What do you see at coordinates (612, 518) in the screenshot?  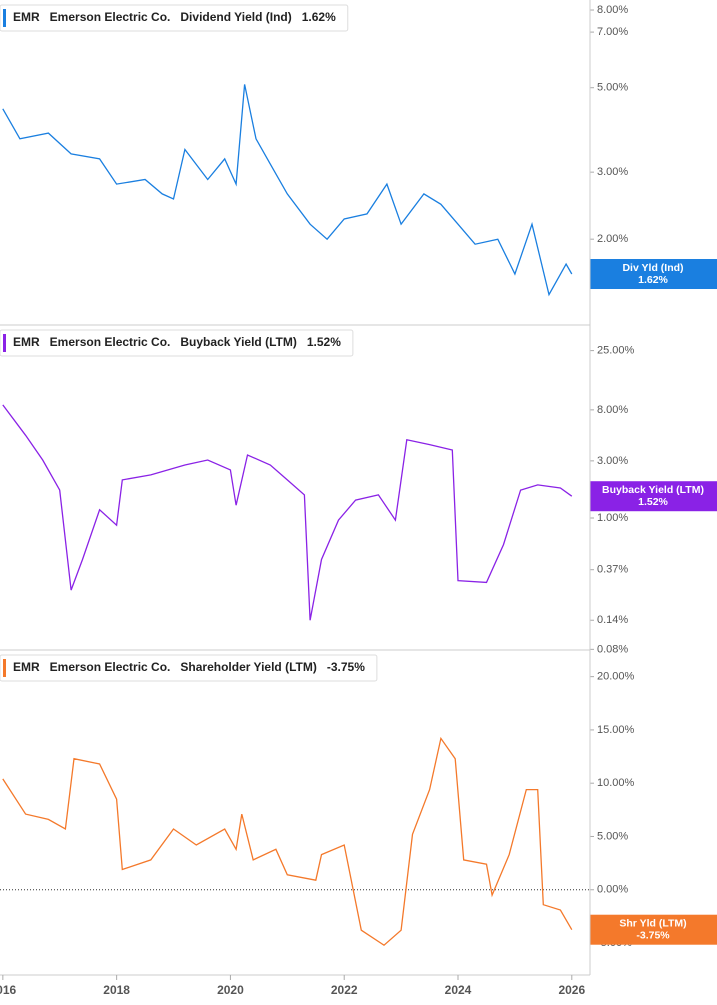 I see `y-tick-label: 1.00%` at bounding box center [612, 518].